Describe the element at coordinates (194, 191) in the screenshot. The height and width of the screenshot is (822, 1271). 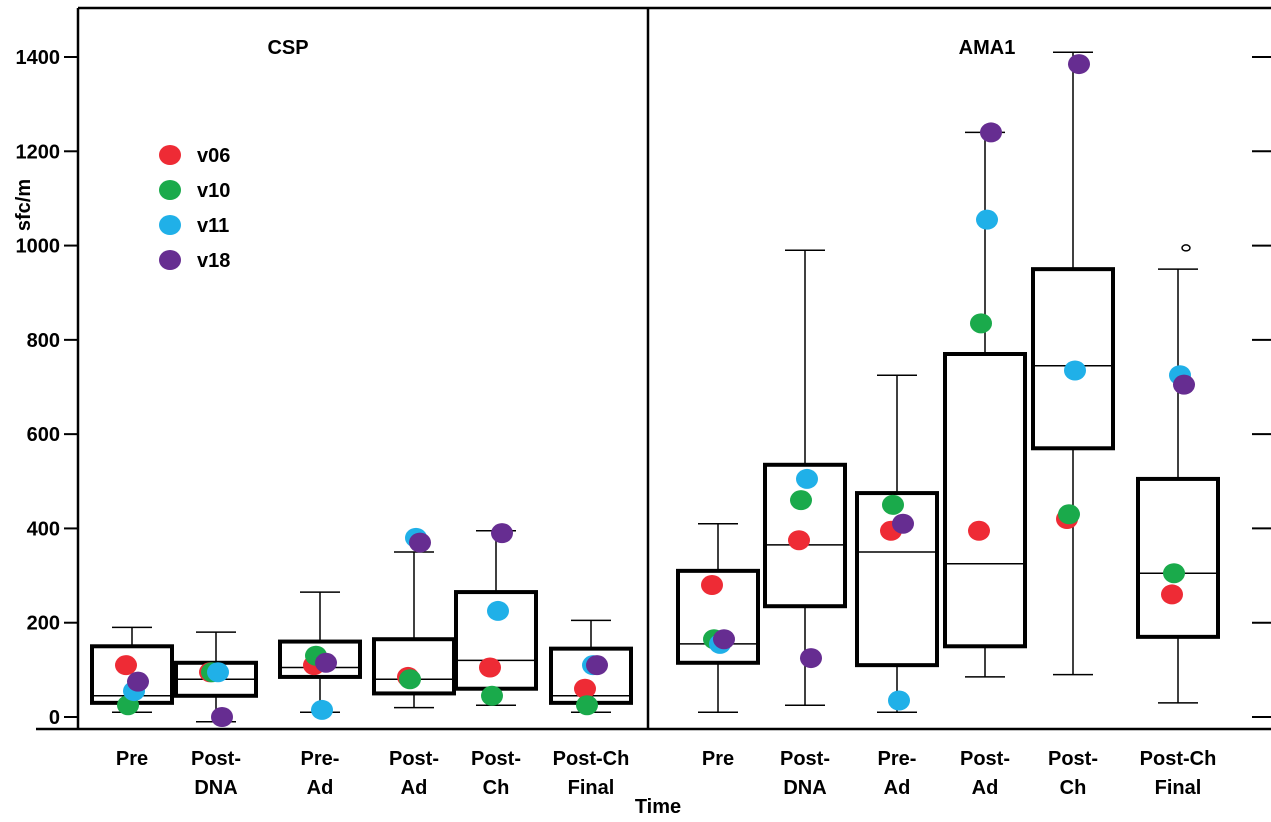
I see `legend-item-v10: v10` at that location.